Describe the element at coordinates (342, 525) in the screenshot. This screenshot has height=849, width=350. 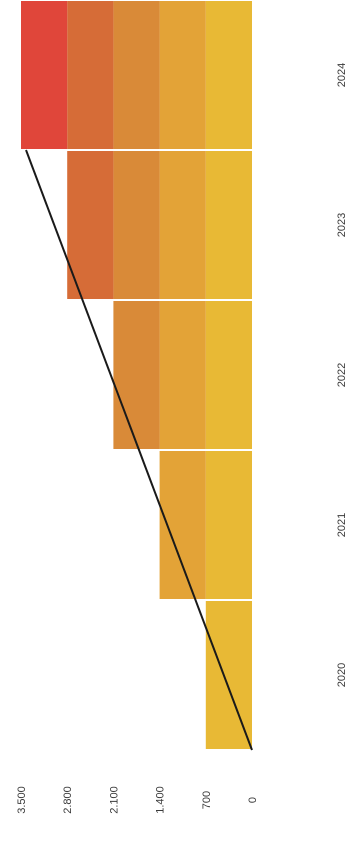
I see `category-label-2021: 2021` at that location.